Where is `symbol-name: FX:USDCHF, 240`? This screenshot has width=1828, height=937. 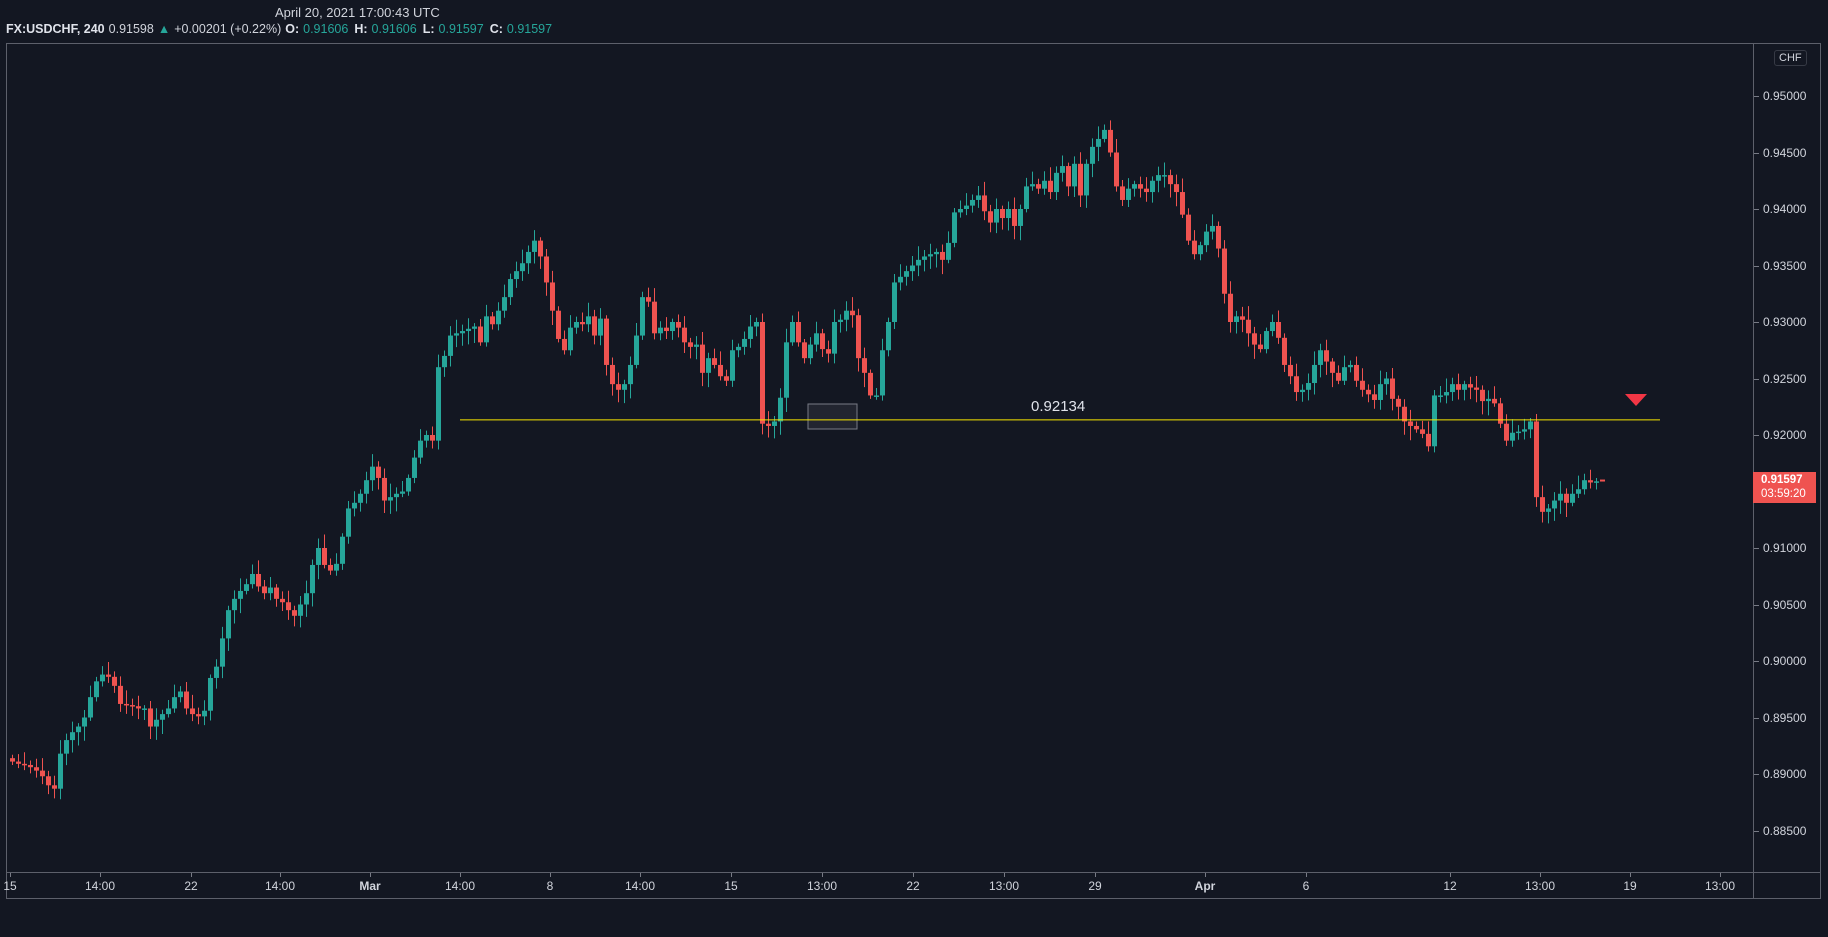 symbol-name: FX:USDCHF, 240 is located at coordinates (55, 29).